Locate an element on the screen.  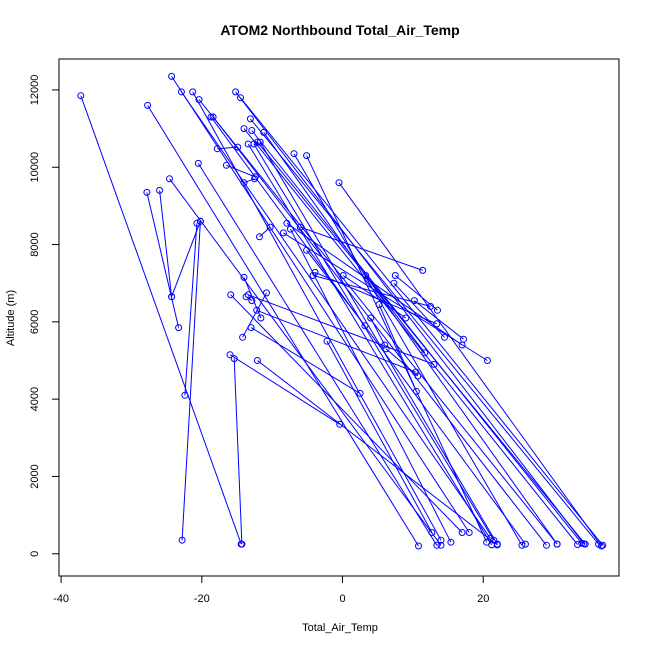
y-axis-label: Altitude (m) is located at coordinates (11, 318).